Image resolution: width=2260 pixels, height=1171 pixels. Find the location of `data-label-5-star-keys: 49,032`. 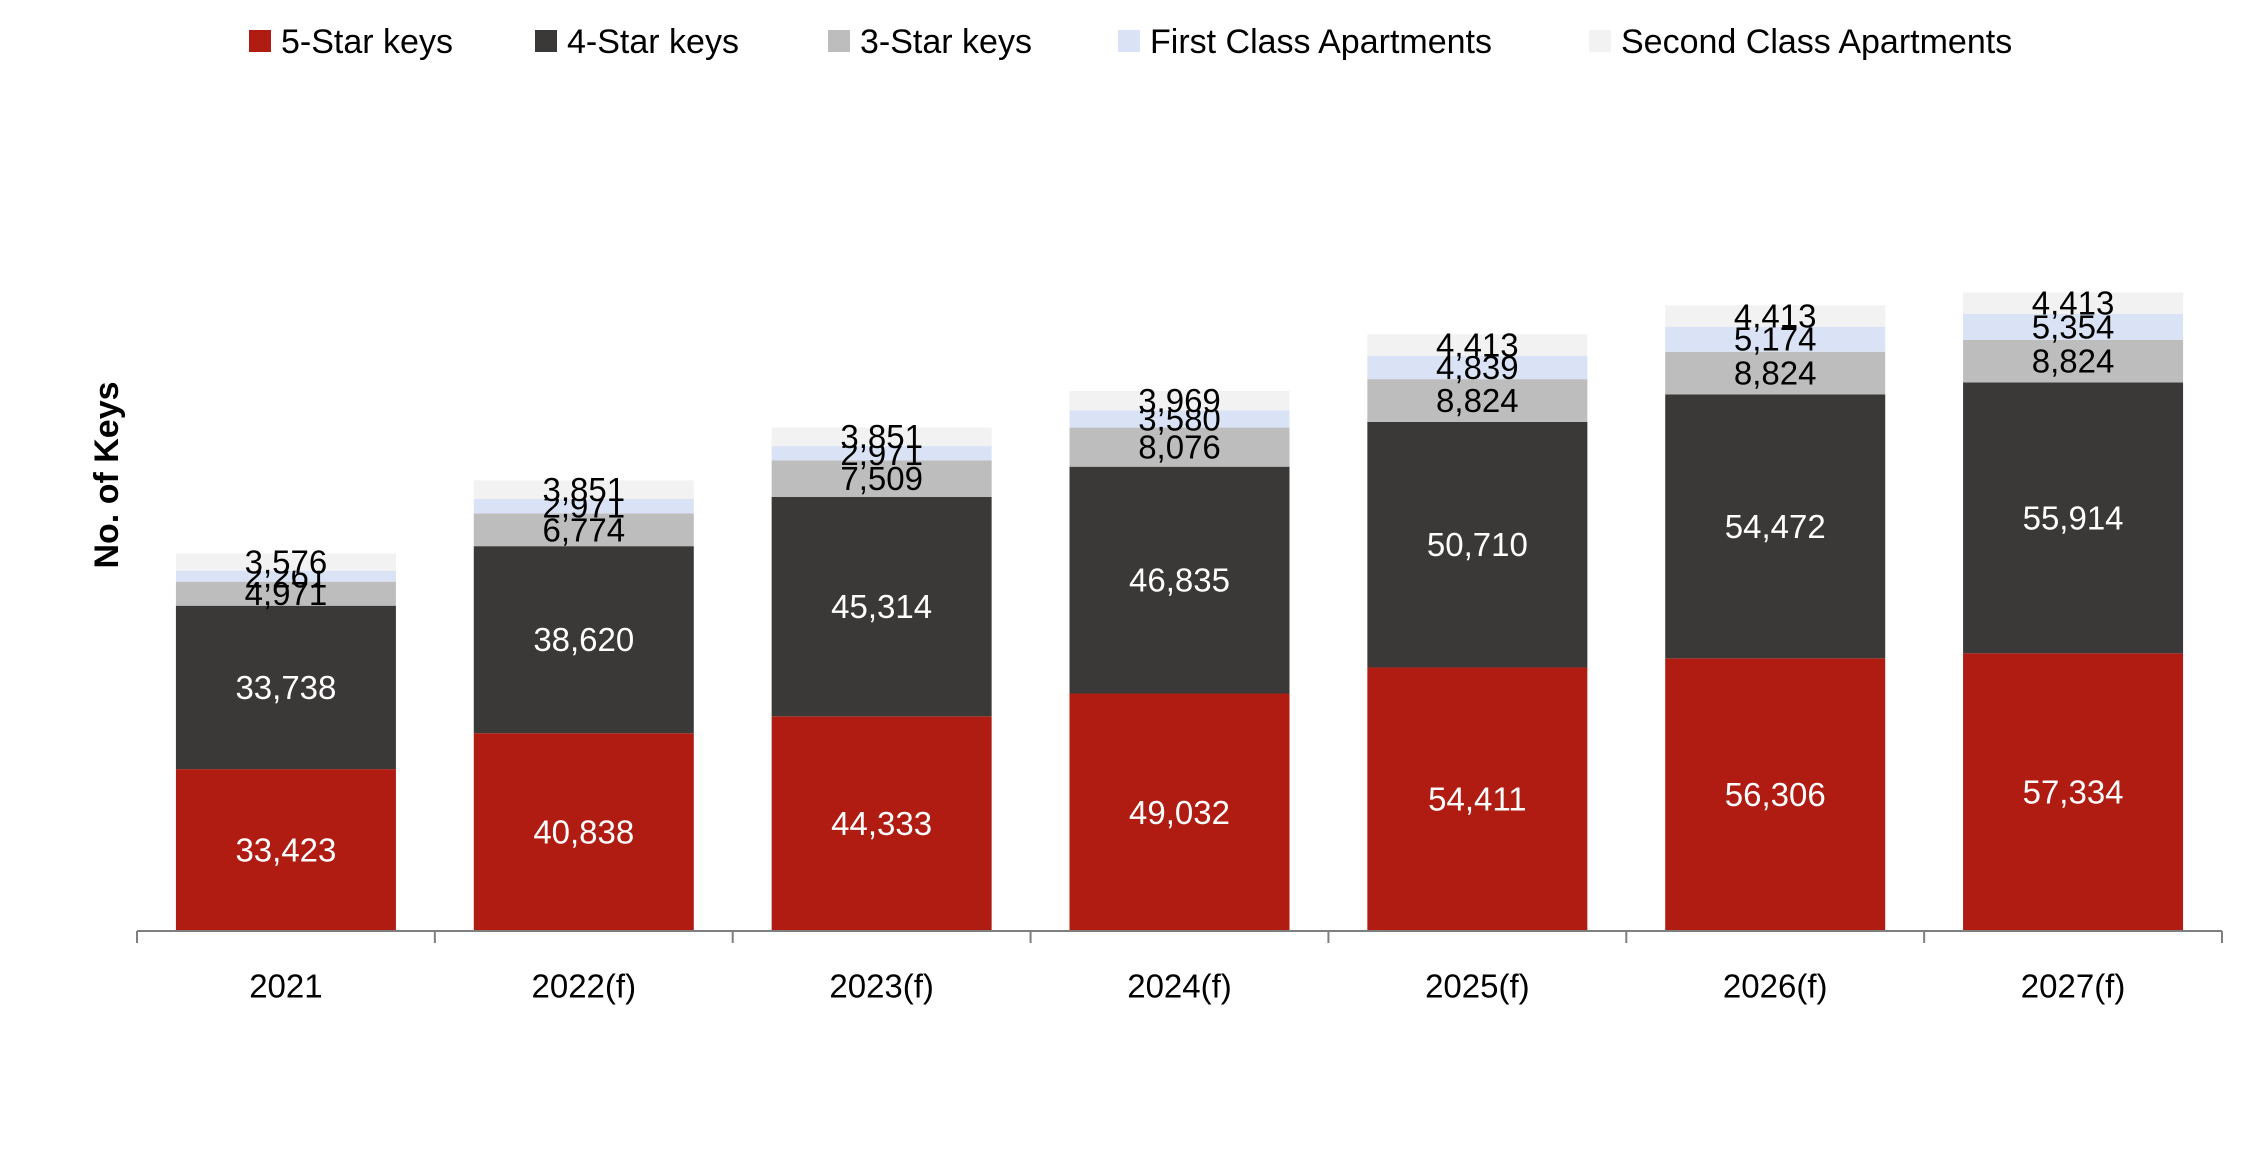

data-label-5-star-keys: 49,032 is located at coordinates (1179, 812).